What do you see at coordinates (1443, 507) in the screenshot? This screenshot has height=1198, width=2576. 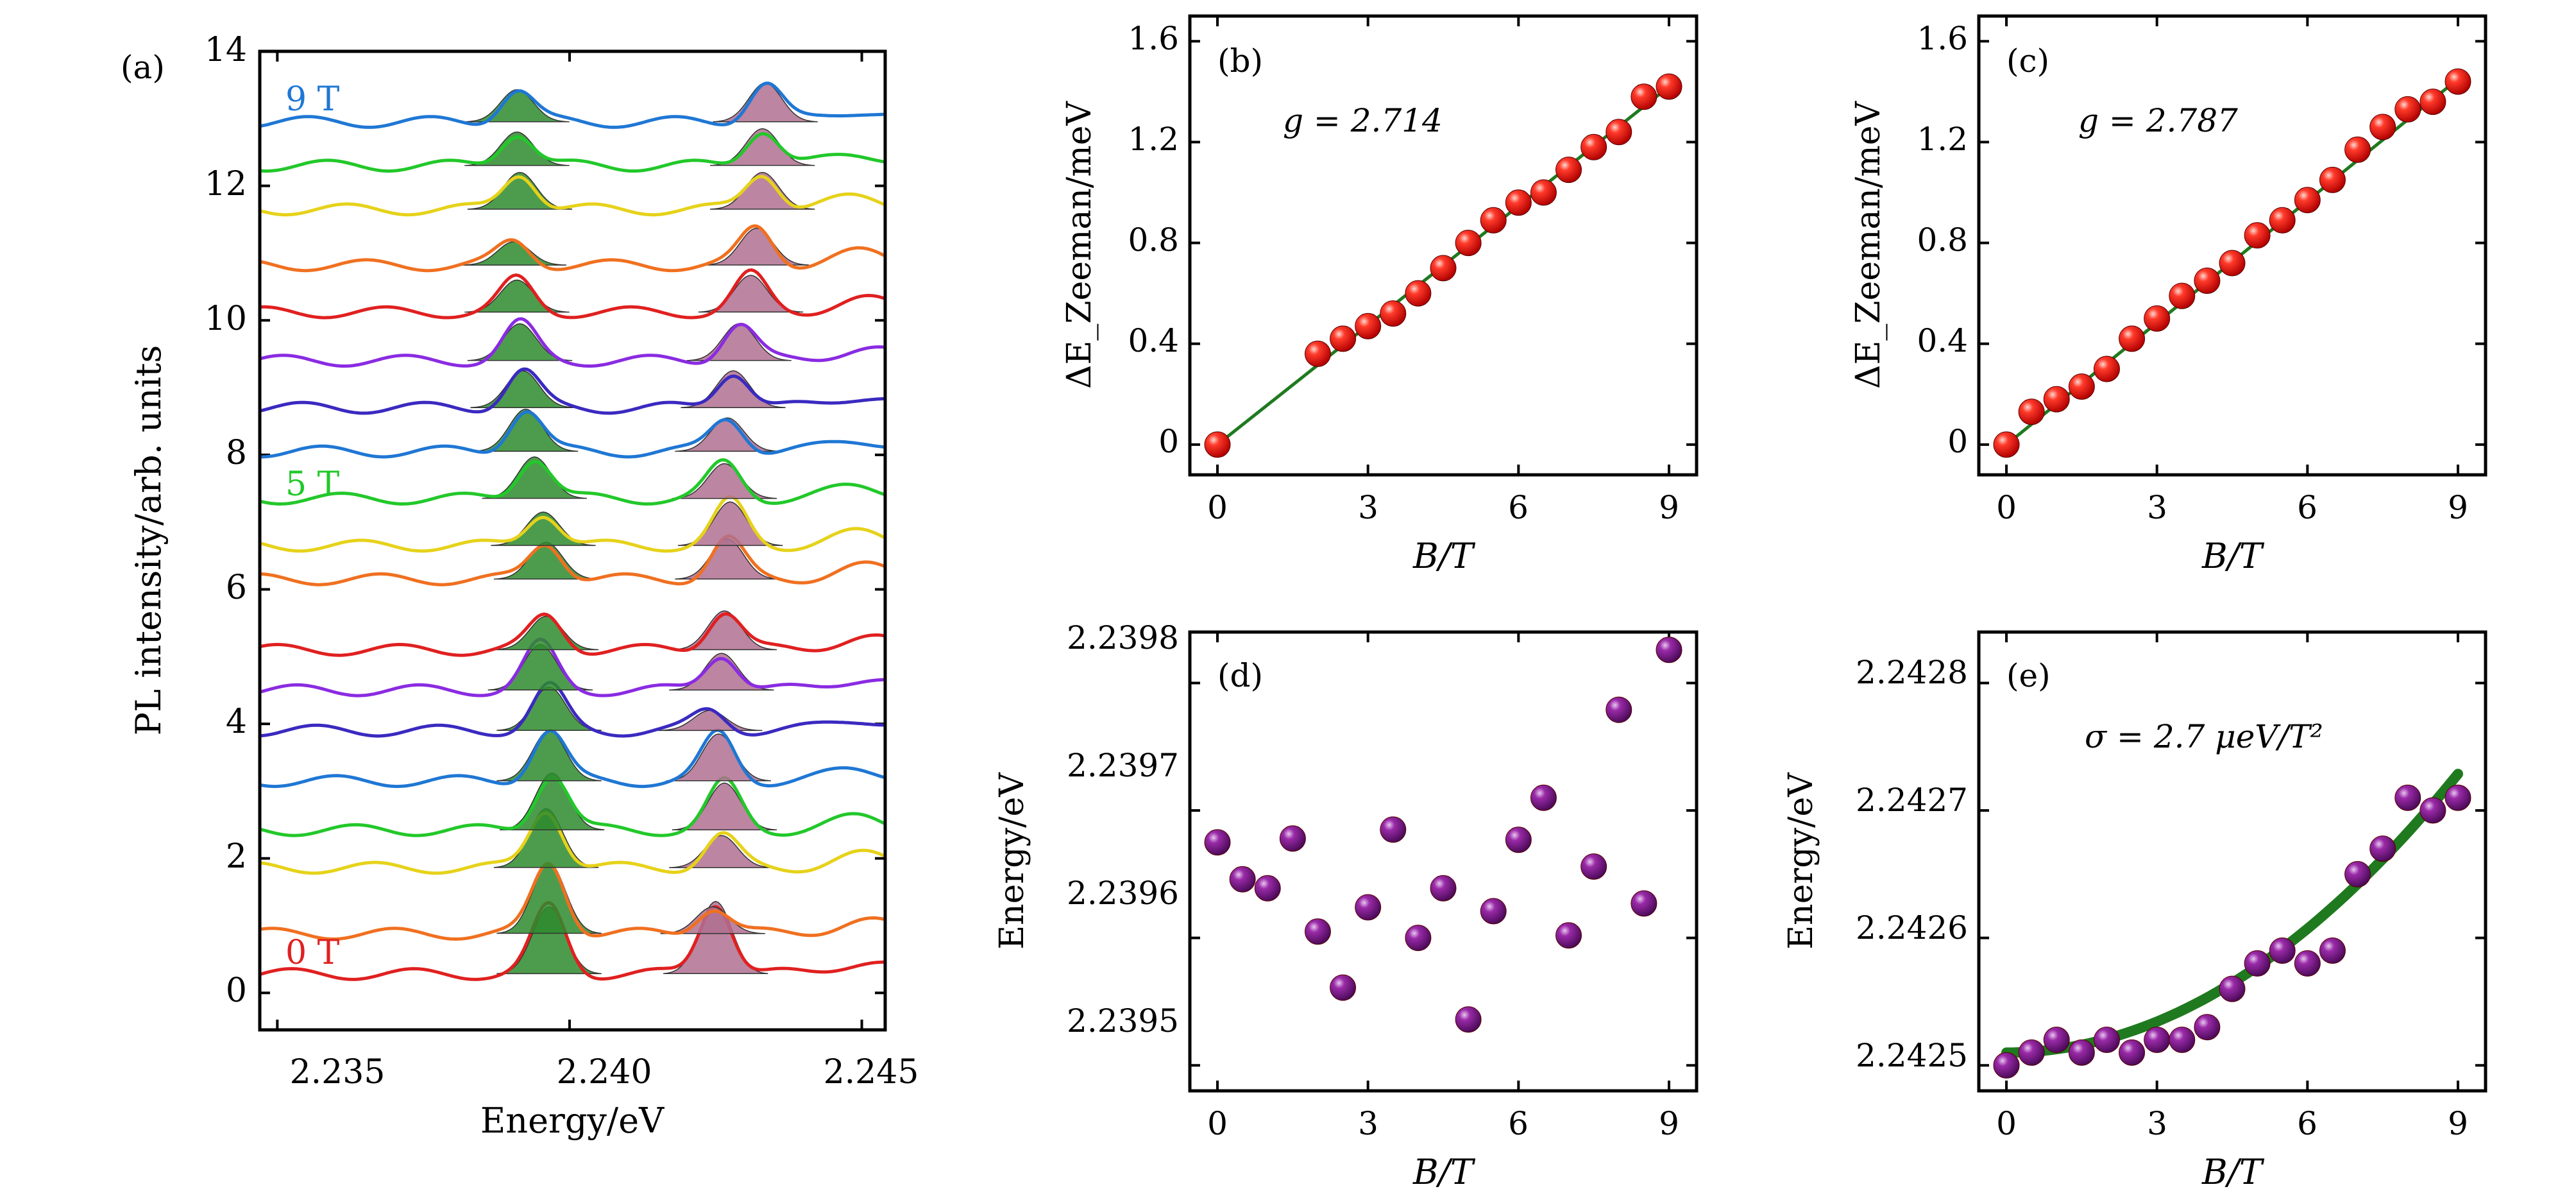 I see `panel-b-x-ticks: 0 3 6 9` at bounding box center [1443, 507].